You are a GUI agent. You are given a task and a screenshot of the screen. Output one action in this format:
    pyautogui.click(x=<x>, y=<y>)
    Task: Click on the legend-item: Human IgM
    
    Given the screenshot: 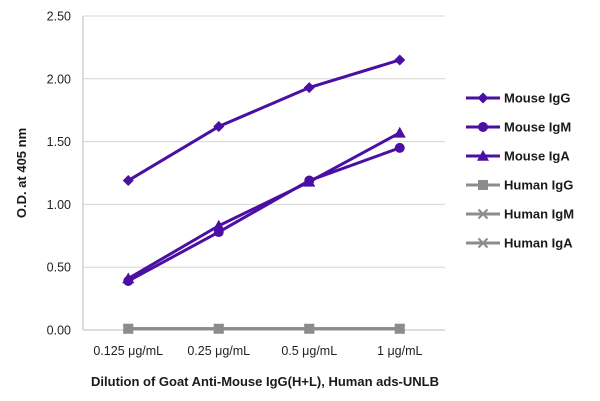 What is the action you would take?
    pyautogui.click(x=520, y=214)
    